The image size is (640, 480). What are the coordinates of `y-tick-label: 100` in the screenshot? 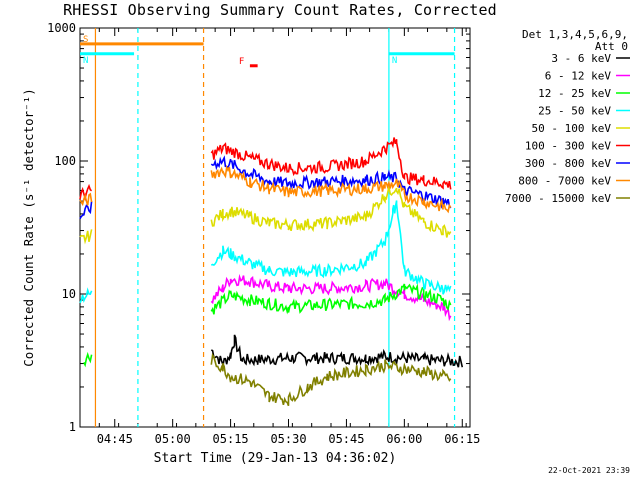 It's located at (65, 161).